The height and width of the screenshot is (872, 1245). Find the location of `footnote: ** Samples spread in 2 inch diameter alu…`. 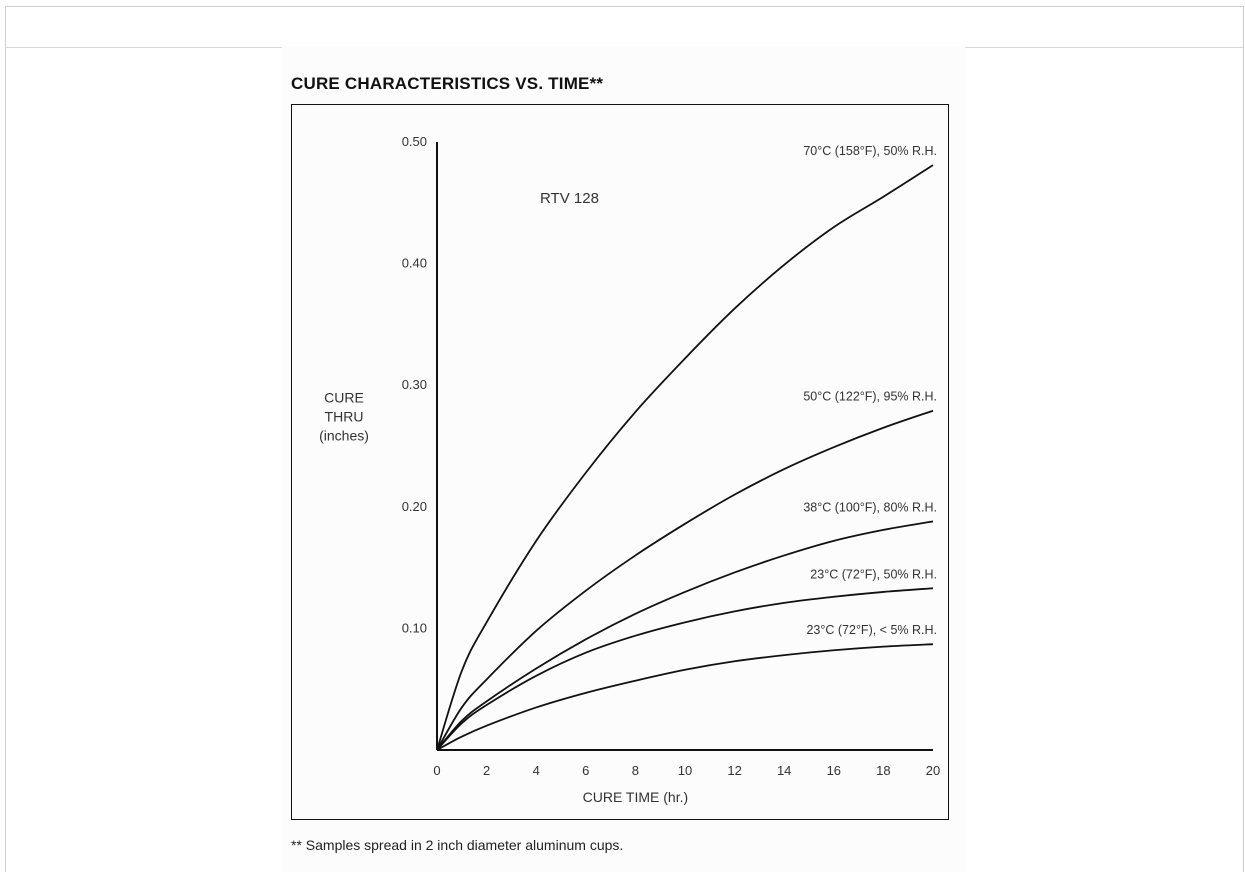

footnote: ** Samples spread in 2 inch diameter alu… is located at coordinates (457, 845).